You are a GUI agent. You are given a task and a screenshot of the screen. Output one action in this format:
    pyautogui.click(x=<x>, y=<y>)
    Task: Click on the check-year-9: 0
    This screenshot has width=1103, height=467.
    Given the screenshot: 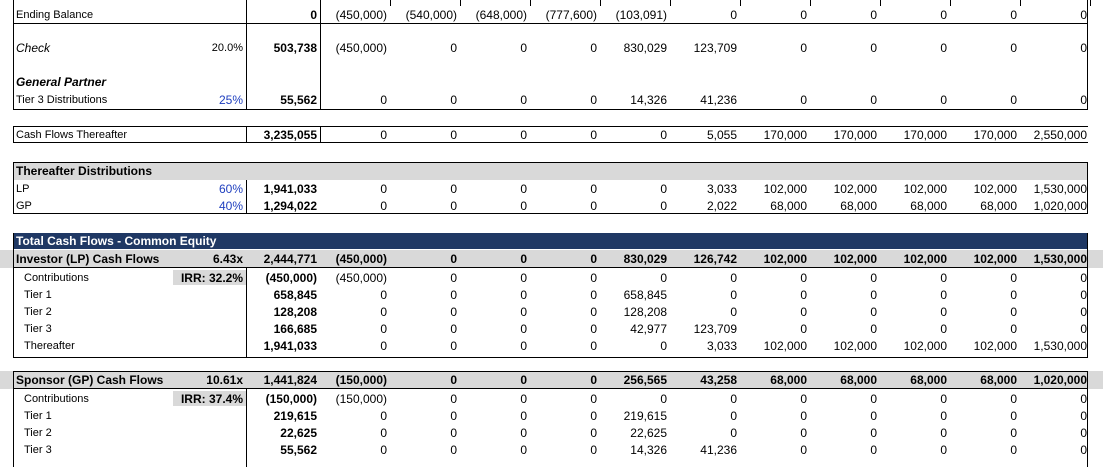 What is the action you would take?
    pyautogui.click(x=943, y=48)
    